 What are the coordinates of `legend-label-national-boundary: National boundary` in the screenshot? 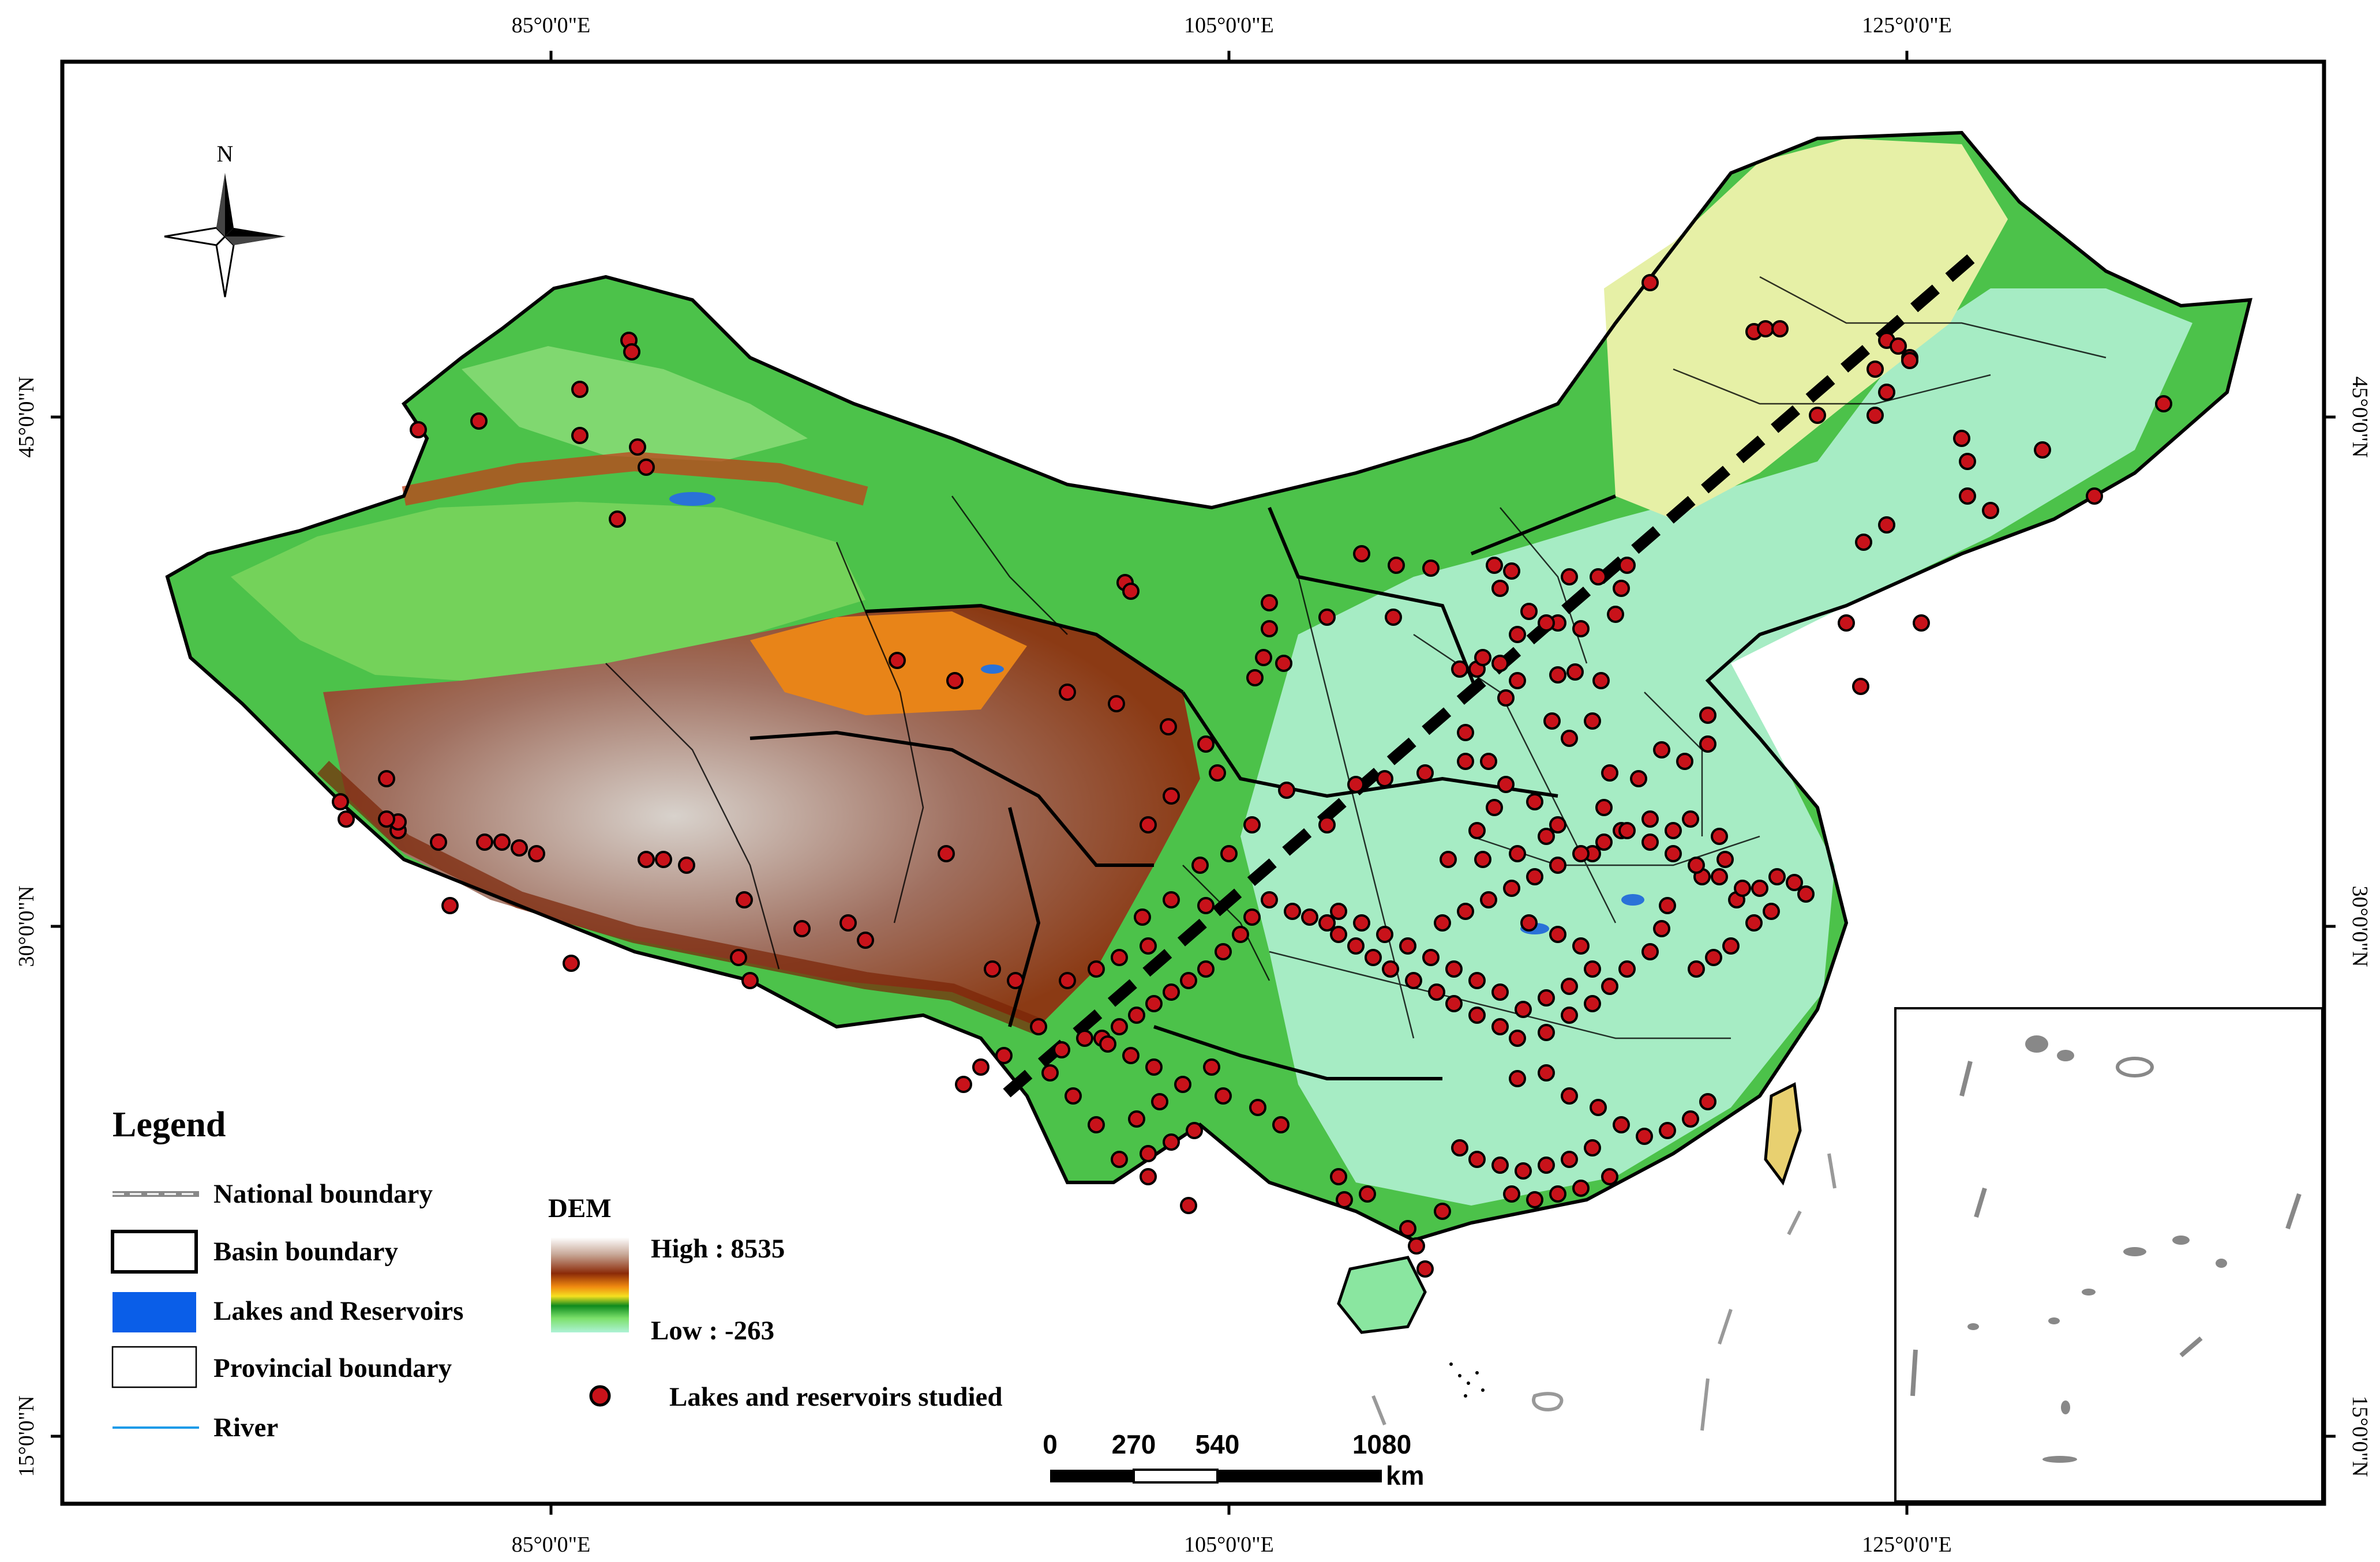 It's located at (323, 1194).